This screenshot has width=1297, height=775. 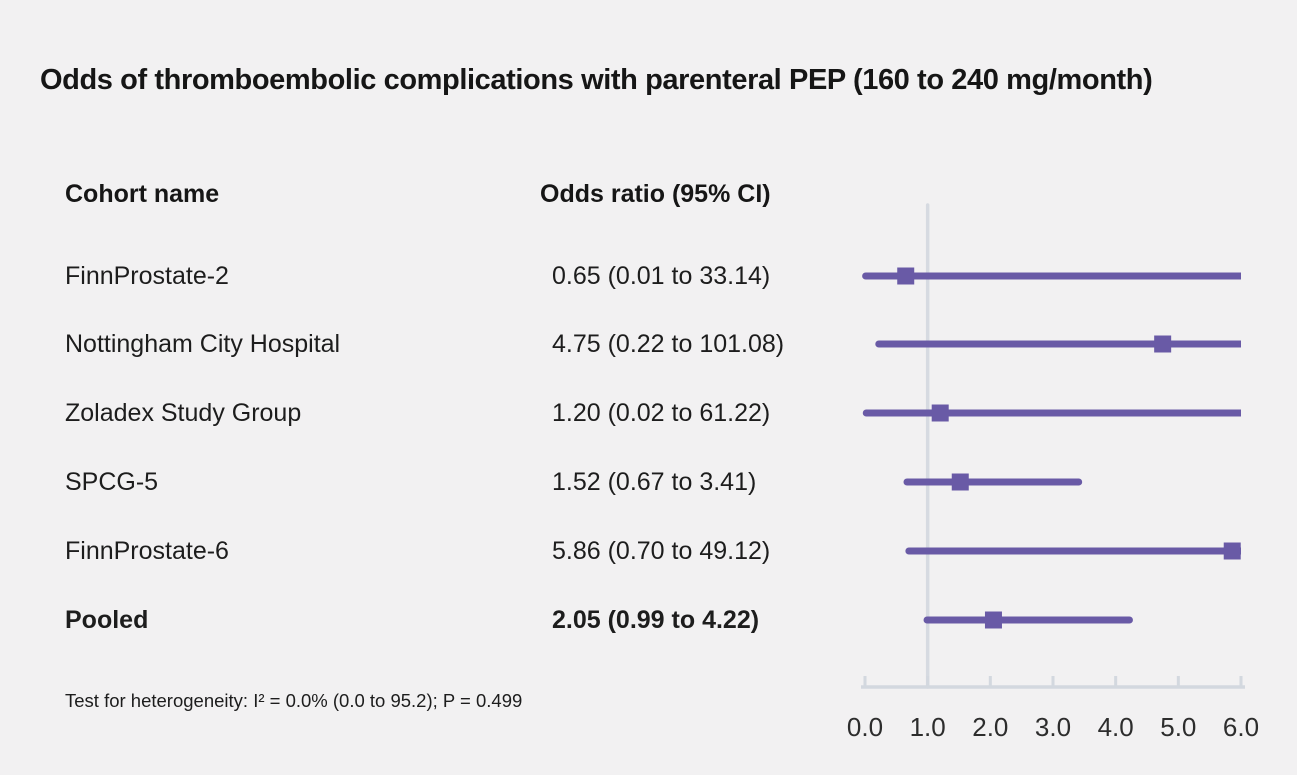 I want to click on odds-ratio-value: 0.65 (0.01 to 33.14), so click(x=661, y=276).